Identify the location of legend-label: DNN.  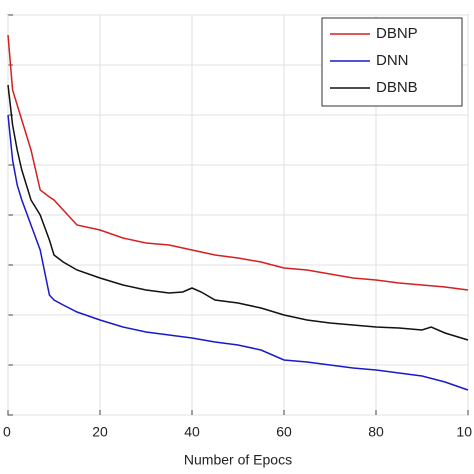
(392, 60).